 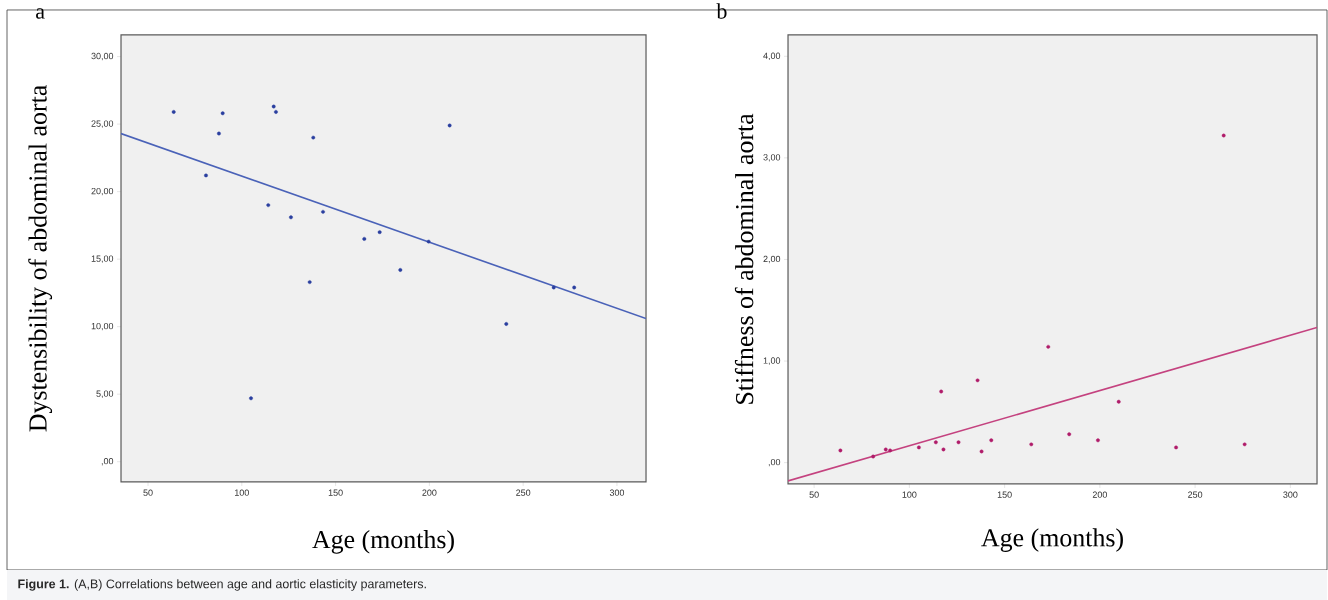 What do you see at coordinates (772, 56) in the screenshot?
I see `y-tick-label: 4,00` at bounding box center [772, 56].